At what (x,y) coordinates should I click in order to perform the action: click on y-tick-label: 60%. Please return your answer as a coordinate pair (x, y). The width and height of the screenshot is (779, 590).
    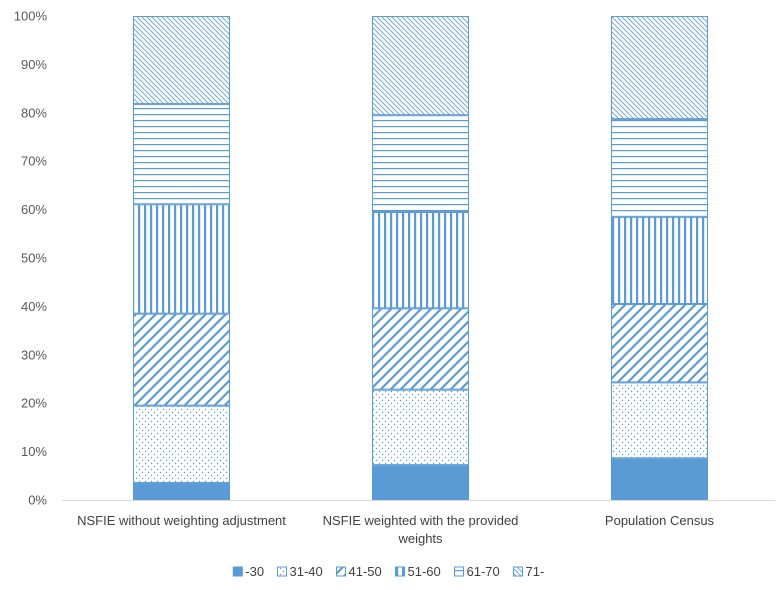
    Looking at the image, I should click on (34, 209).